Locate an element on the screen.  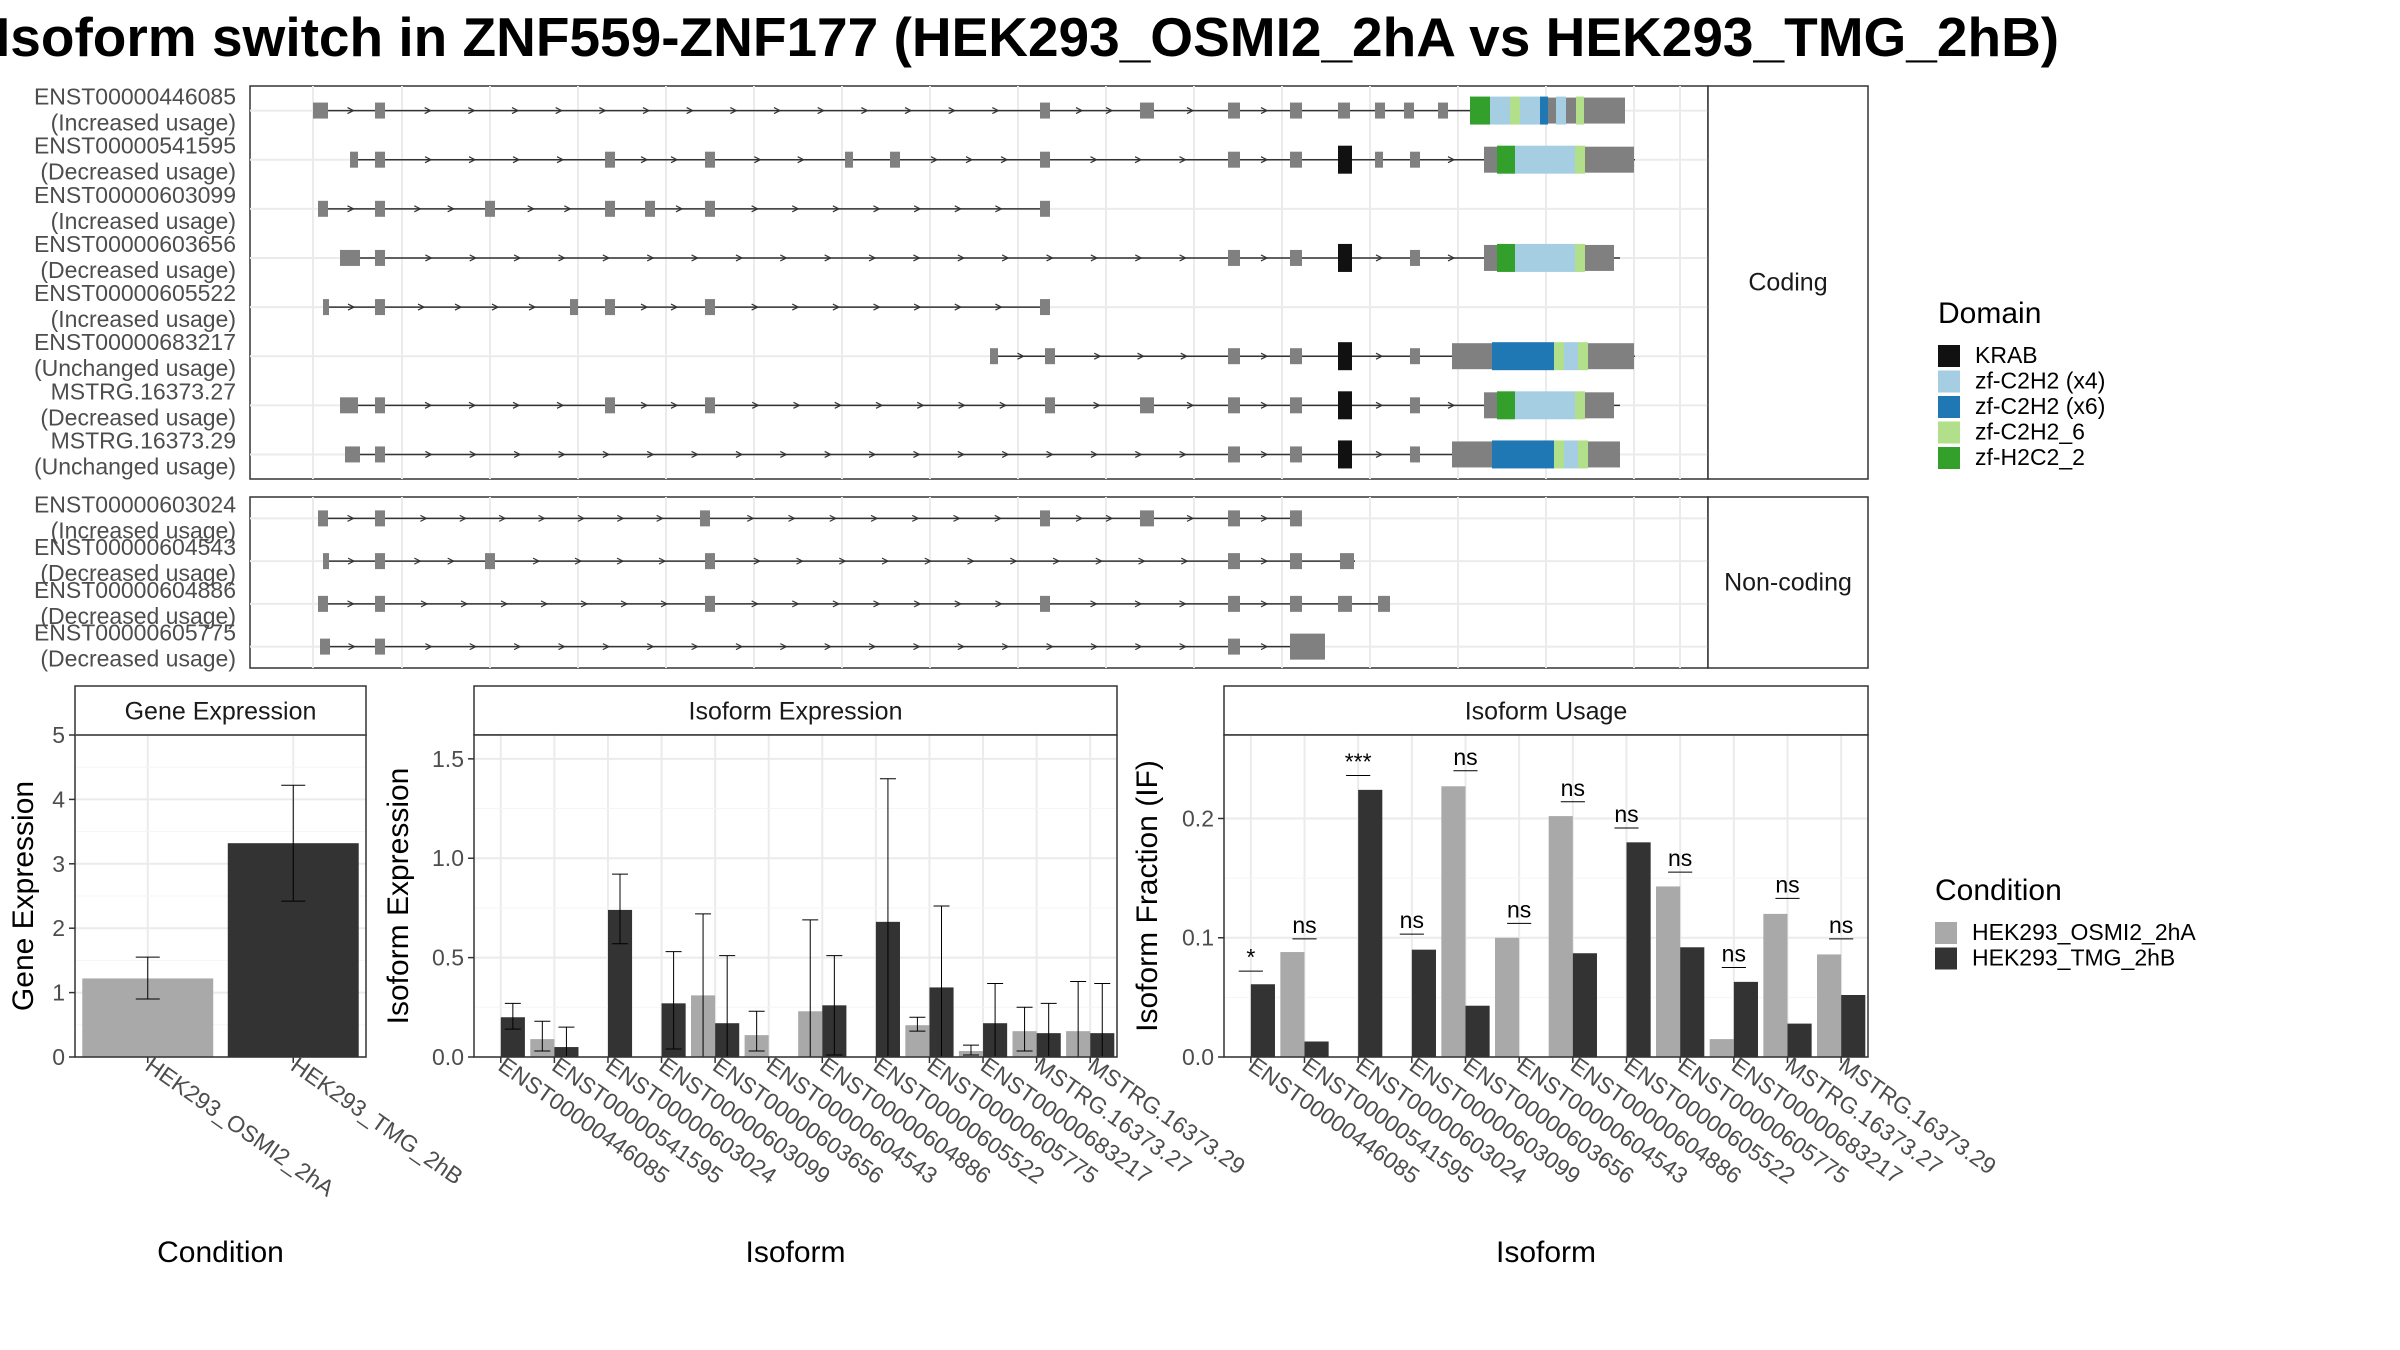
legend-label: zf-C2H2_6 is located at coordinates (2030, 432).